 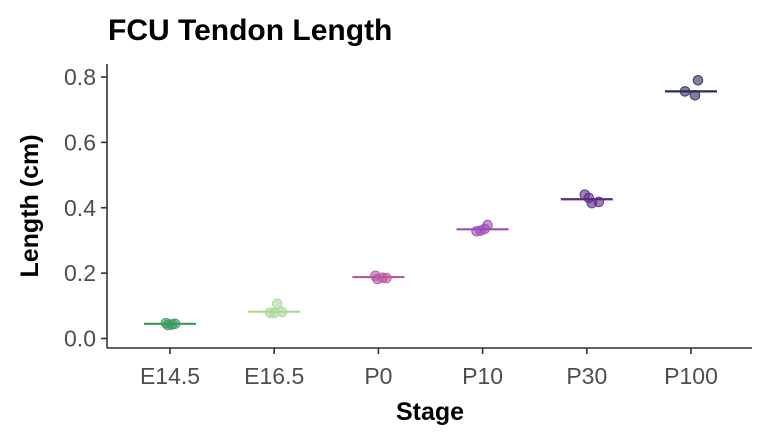 I want to click on y-tick-label: 0.6, so click(x=80, y=142).